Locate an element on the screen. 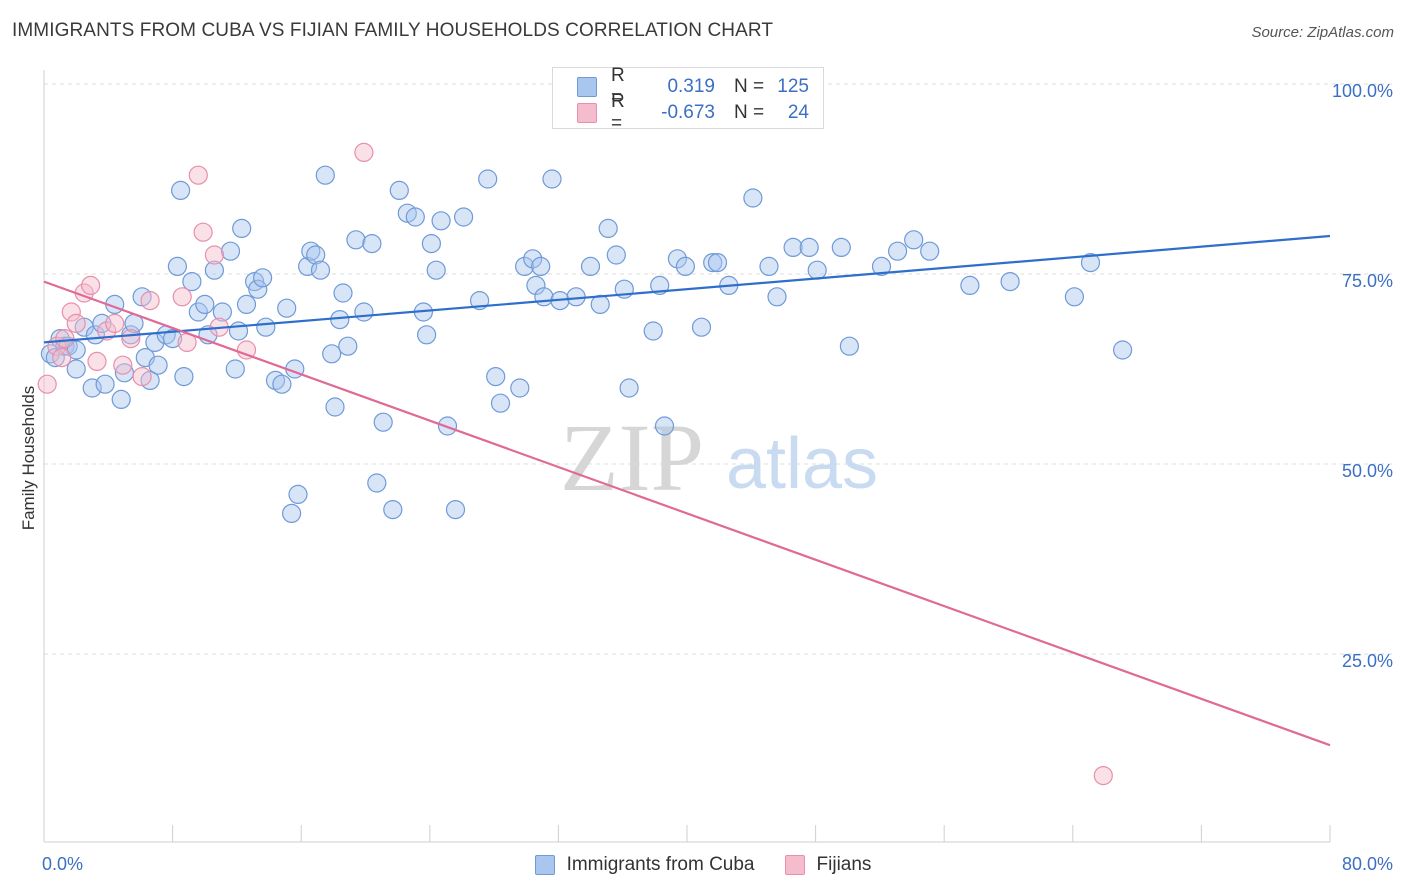 The width and height of the screenshot is (1406, 892). legend-r-value: -0.673 is located at coordinates (688, 112).